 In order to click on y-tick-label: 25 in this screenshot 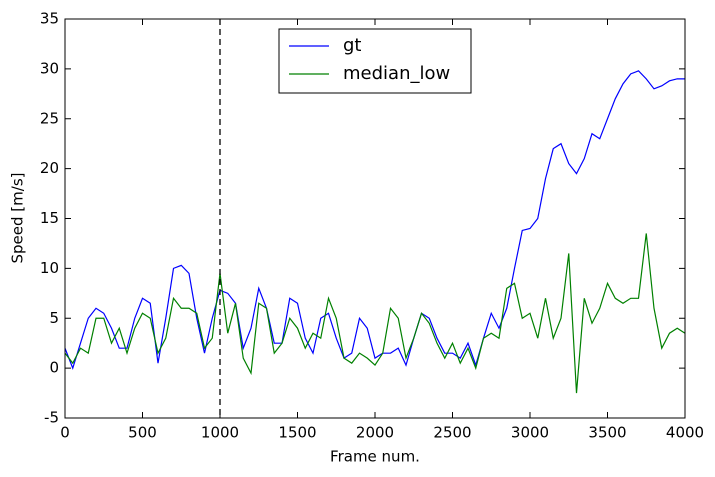, I will do `click(49, 118)`.